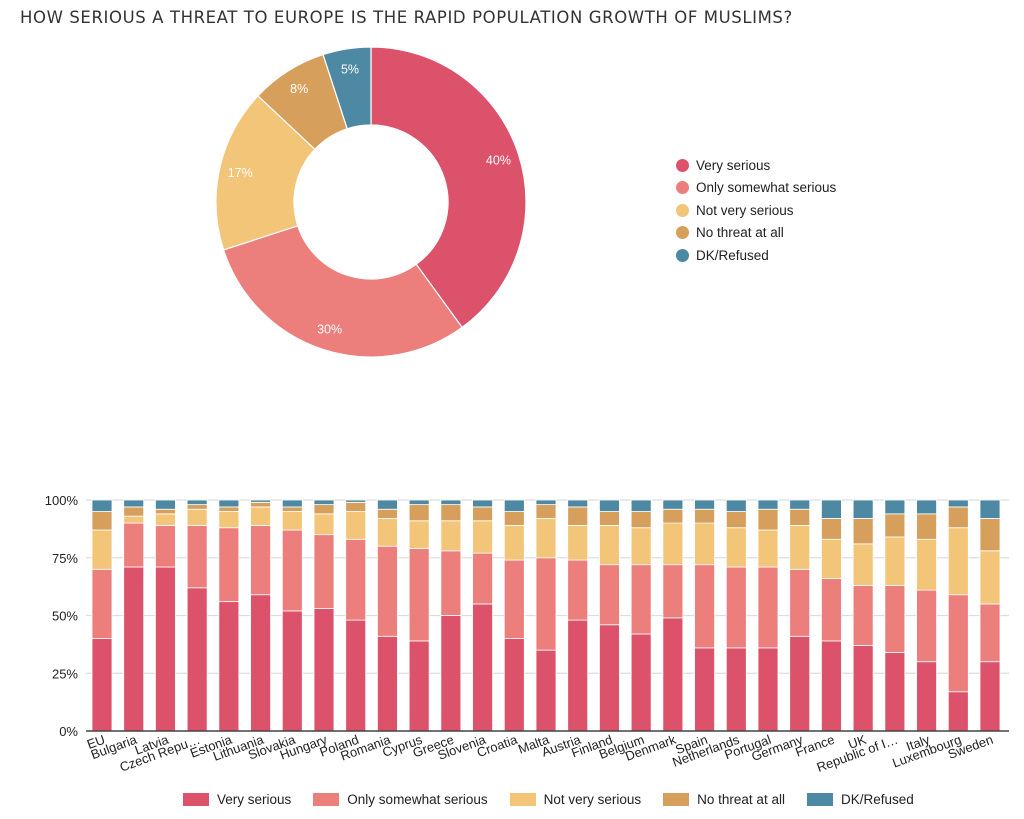 The height and width of the screenshot is (819, 1024). What do you see at coordinates (237, 799) in the screenshot?
I see `bar-legend-item-very-serious: Very serious` at bounding box center [237, 799].